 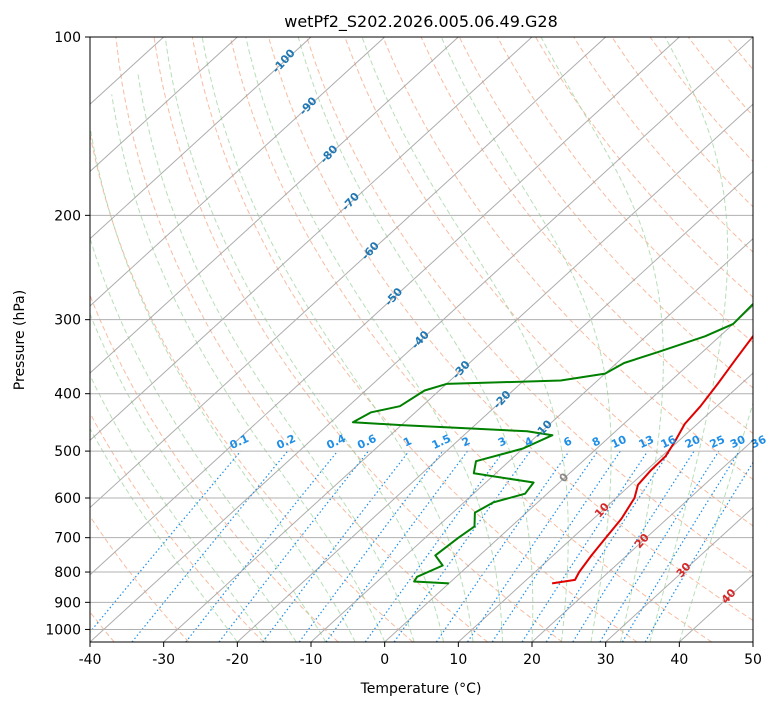 I want to click on x-tick-label: -10, so click(x=311, y=660).